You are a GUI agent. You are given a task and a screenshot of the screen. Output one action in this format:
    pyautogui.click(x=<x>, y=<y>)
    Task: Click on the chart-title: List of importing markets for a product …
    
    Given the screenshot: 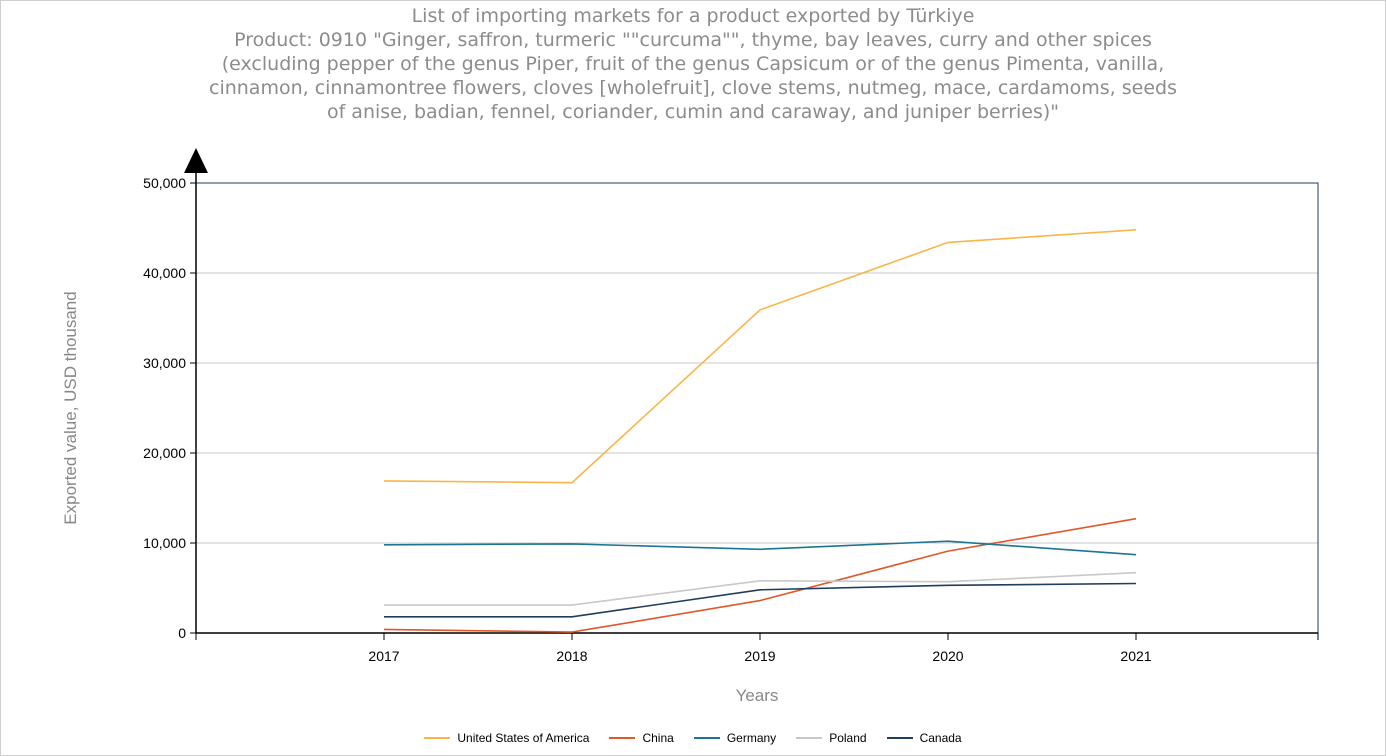 What is the action you would take?
    pyautogui.click(x=693, y=64)
    